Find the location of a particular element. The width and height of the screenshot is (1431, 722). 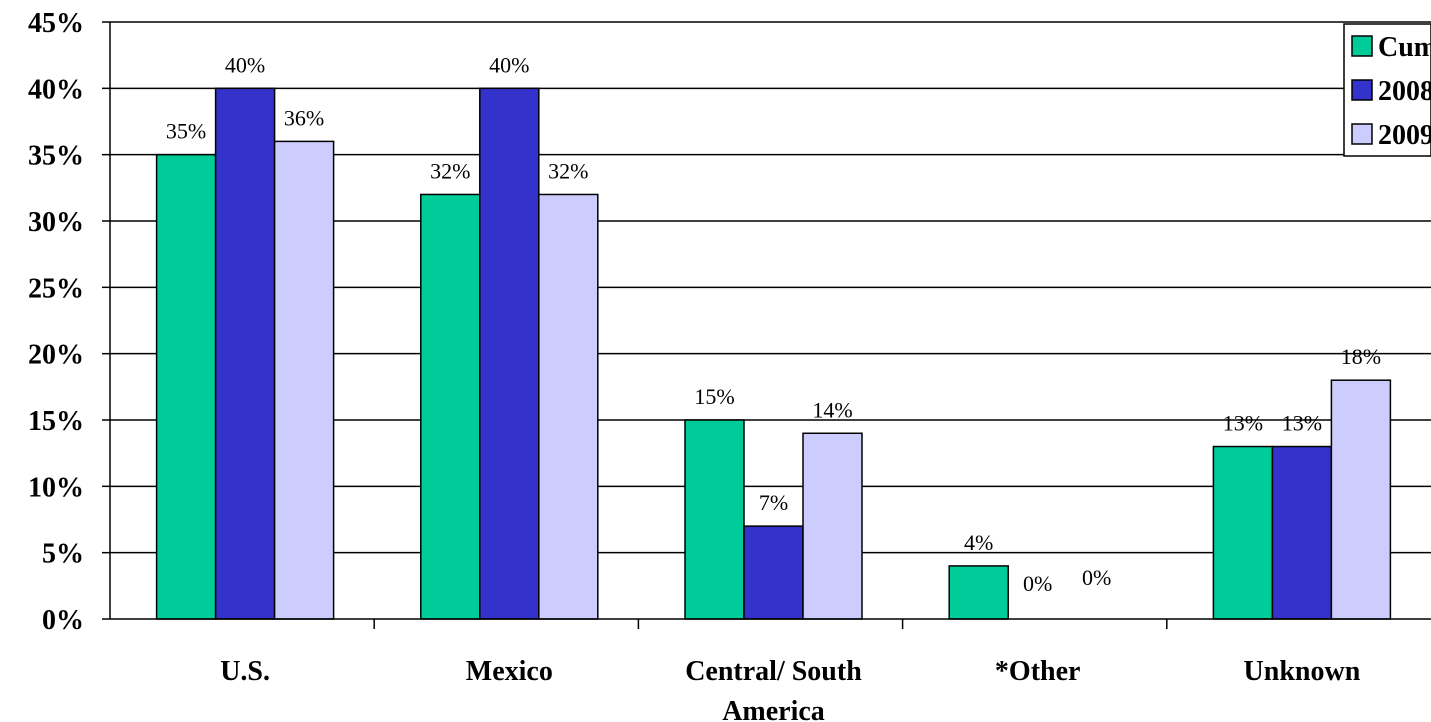

y-tick-label: 25% is located at coordinates (56, 288).